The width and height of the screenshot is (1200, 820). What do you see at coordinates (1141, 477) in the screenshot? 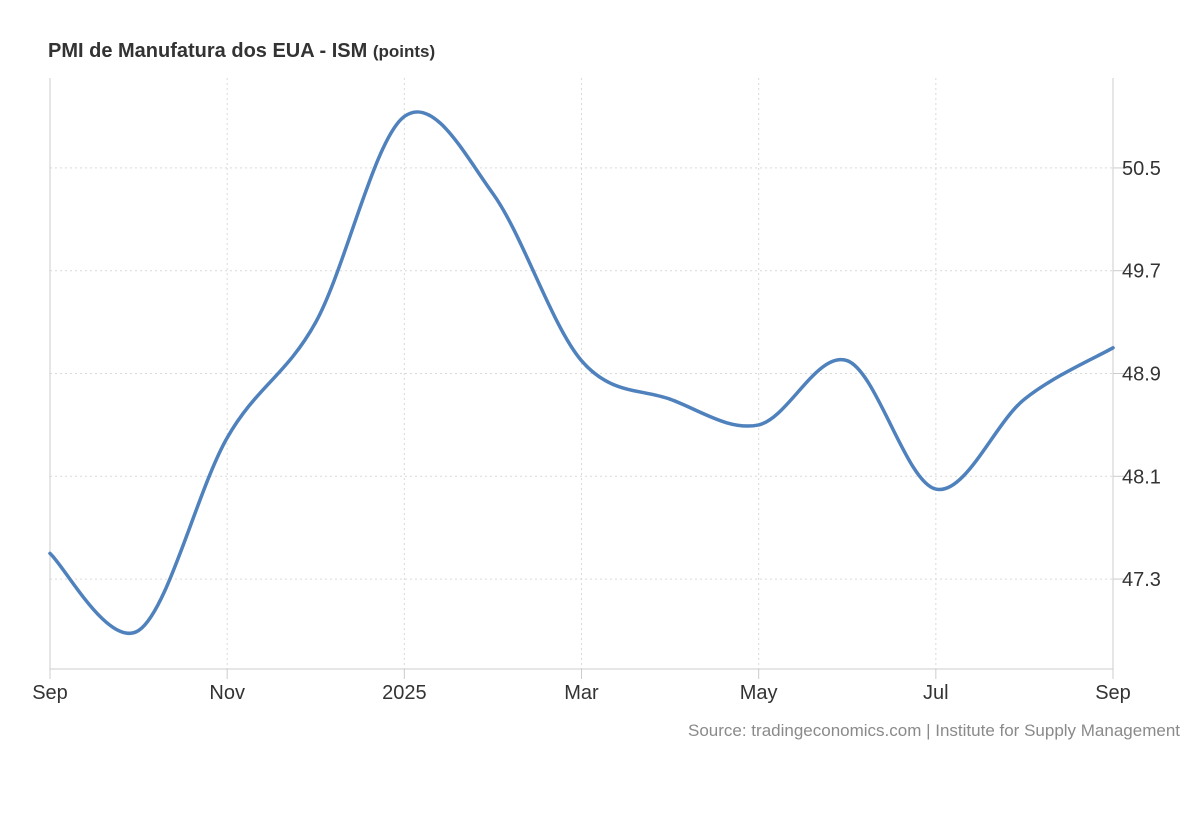
I see `y-tick-label: 48.1` at bounding box center [1141, 477].